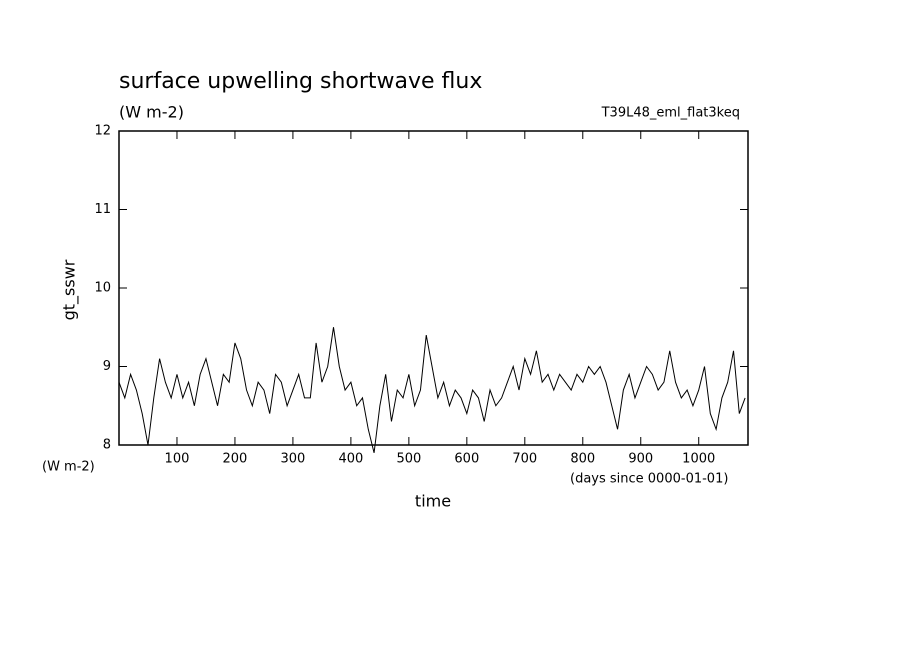  Describe the element at coordinates (432, 390) in the screenshot. I see `data-line` at that location.